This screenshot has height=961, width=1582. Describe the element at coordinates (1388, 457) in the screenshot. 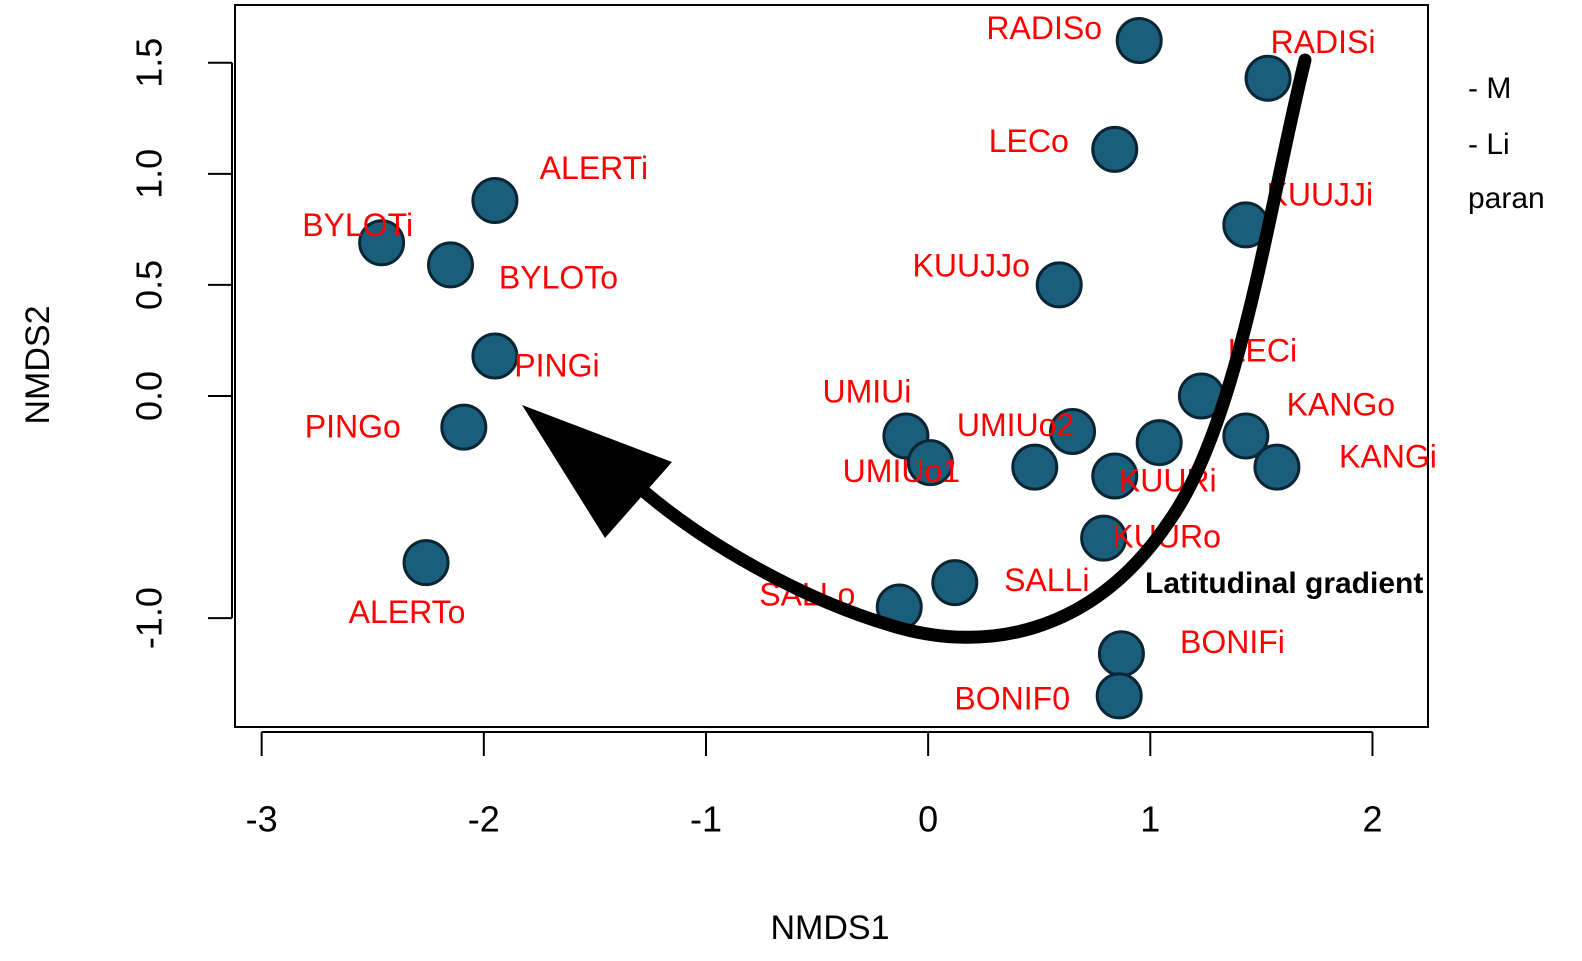

I see `point-label: KANGi` at that location.